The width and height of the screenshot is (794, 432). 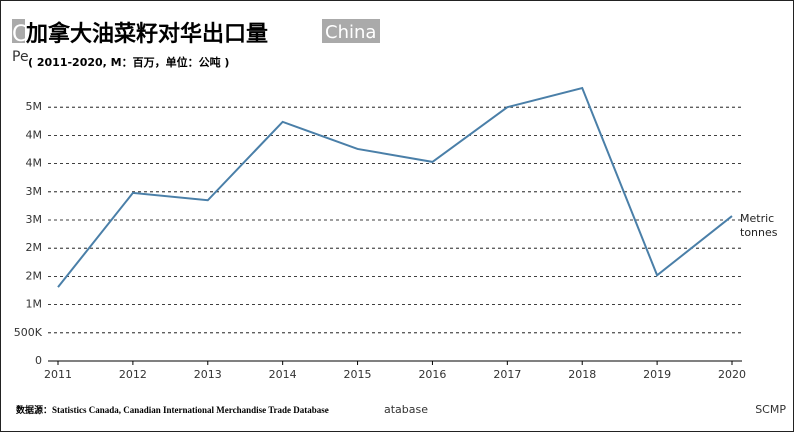 What do you see at coordinates (20, 57) in the screenshot?
I see `subtitle-overlay: Pe` at bounding box center [20, 57].